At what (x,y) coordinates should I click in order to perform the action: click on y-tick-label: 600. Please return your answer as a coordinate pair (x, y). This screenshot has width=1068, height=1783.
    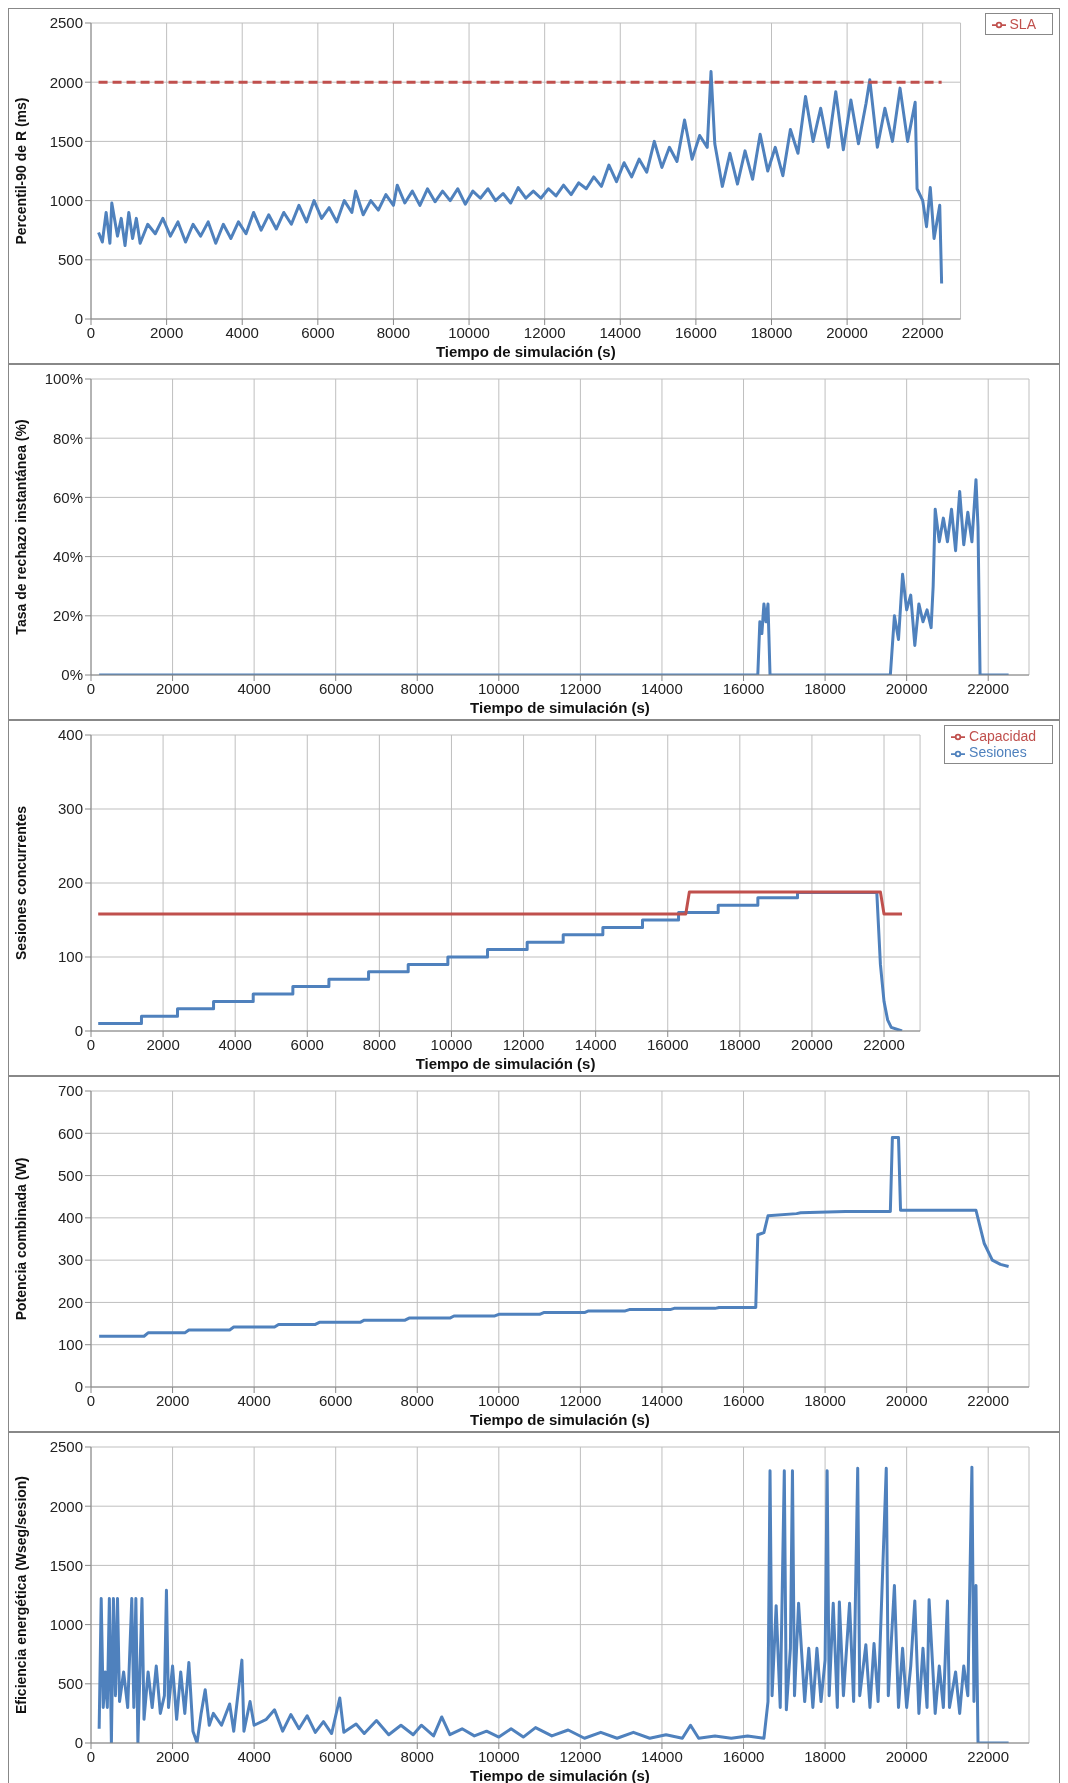
    Looking at the image, I should click on (70, 1133).